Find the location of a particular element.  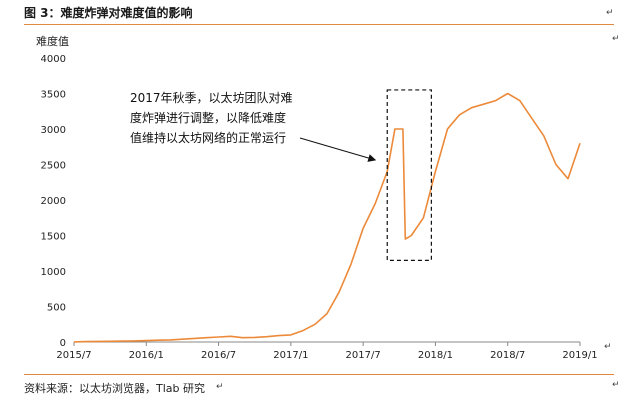

y-tick-label: 0 is located at coordinates (63, 343).